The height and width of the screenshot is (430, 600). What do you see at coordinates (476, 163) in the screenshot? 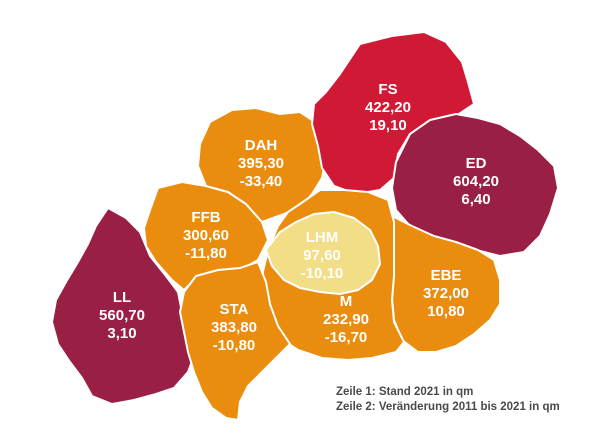
I see `region-code: ED` at bounding box center [476, 163].